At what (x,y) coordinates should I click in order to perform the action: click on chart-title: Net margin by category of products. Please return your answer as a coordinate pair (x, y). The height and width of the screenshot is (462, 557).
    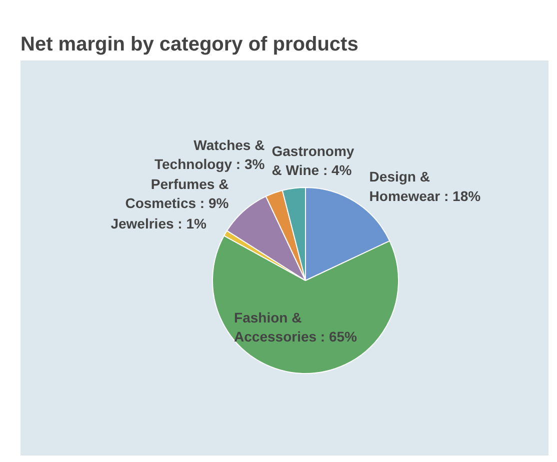
    Looking at the image, I should click on (189, 45).